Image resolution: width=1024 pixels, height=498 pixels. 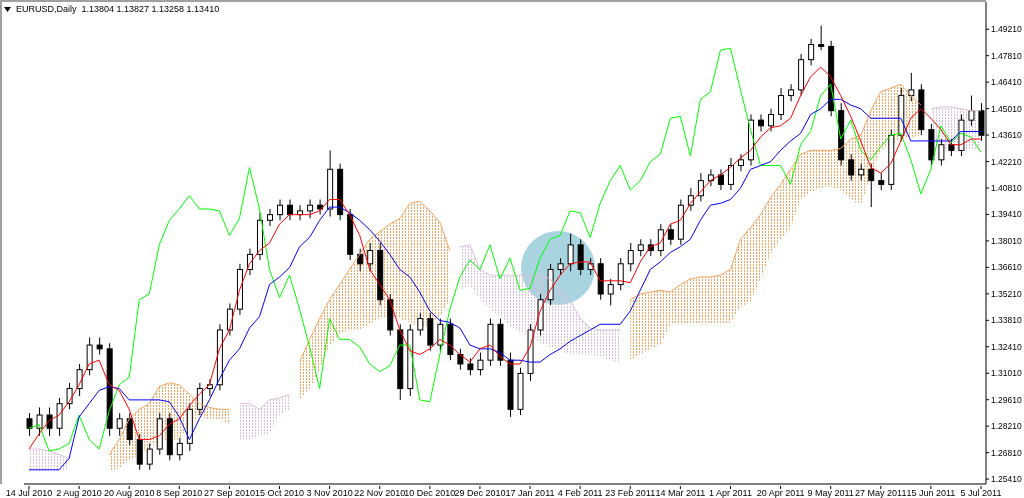 I want to click on x-tick-label: 3 Nov 2010, so click(x=329, y=493).